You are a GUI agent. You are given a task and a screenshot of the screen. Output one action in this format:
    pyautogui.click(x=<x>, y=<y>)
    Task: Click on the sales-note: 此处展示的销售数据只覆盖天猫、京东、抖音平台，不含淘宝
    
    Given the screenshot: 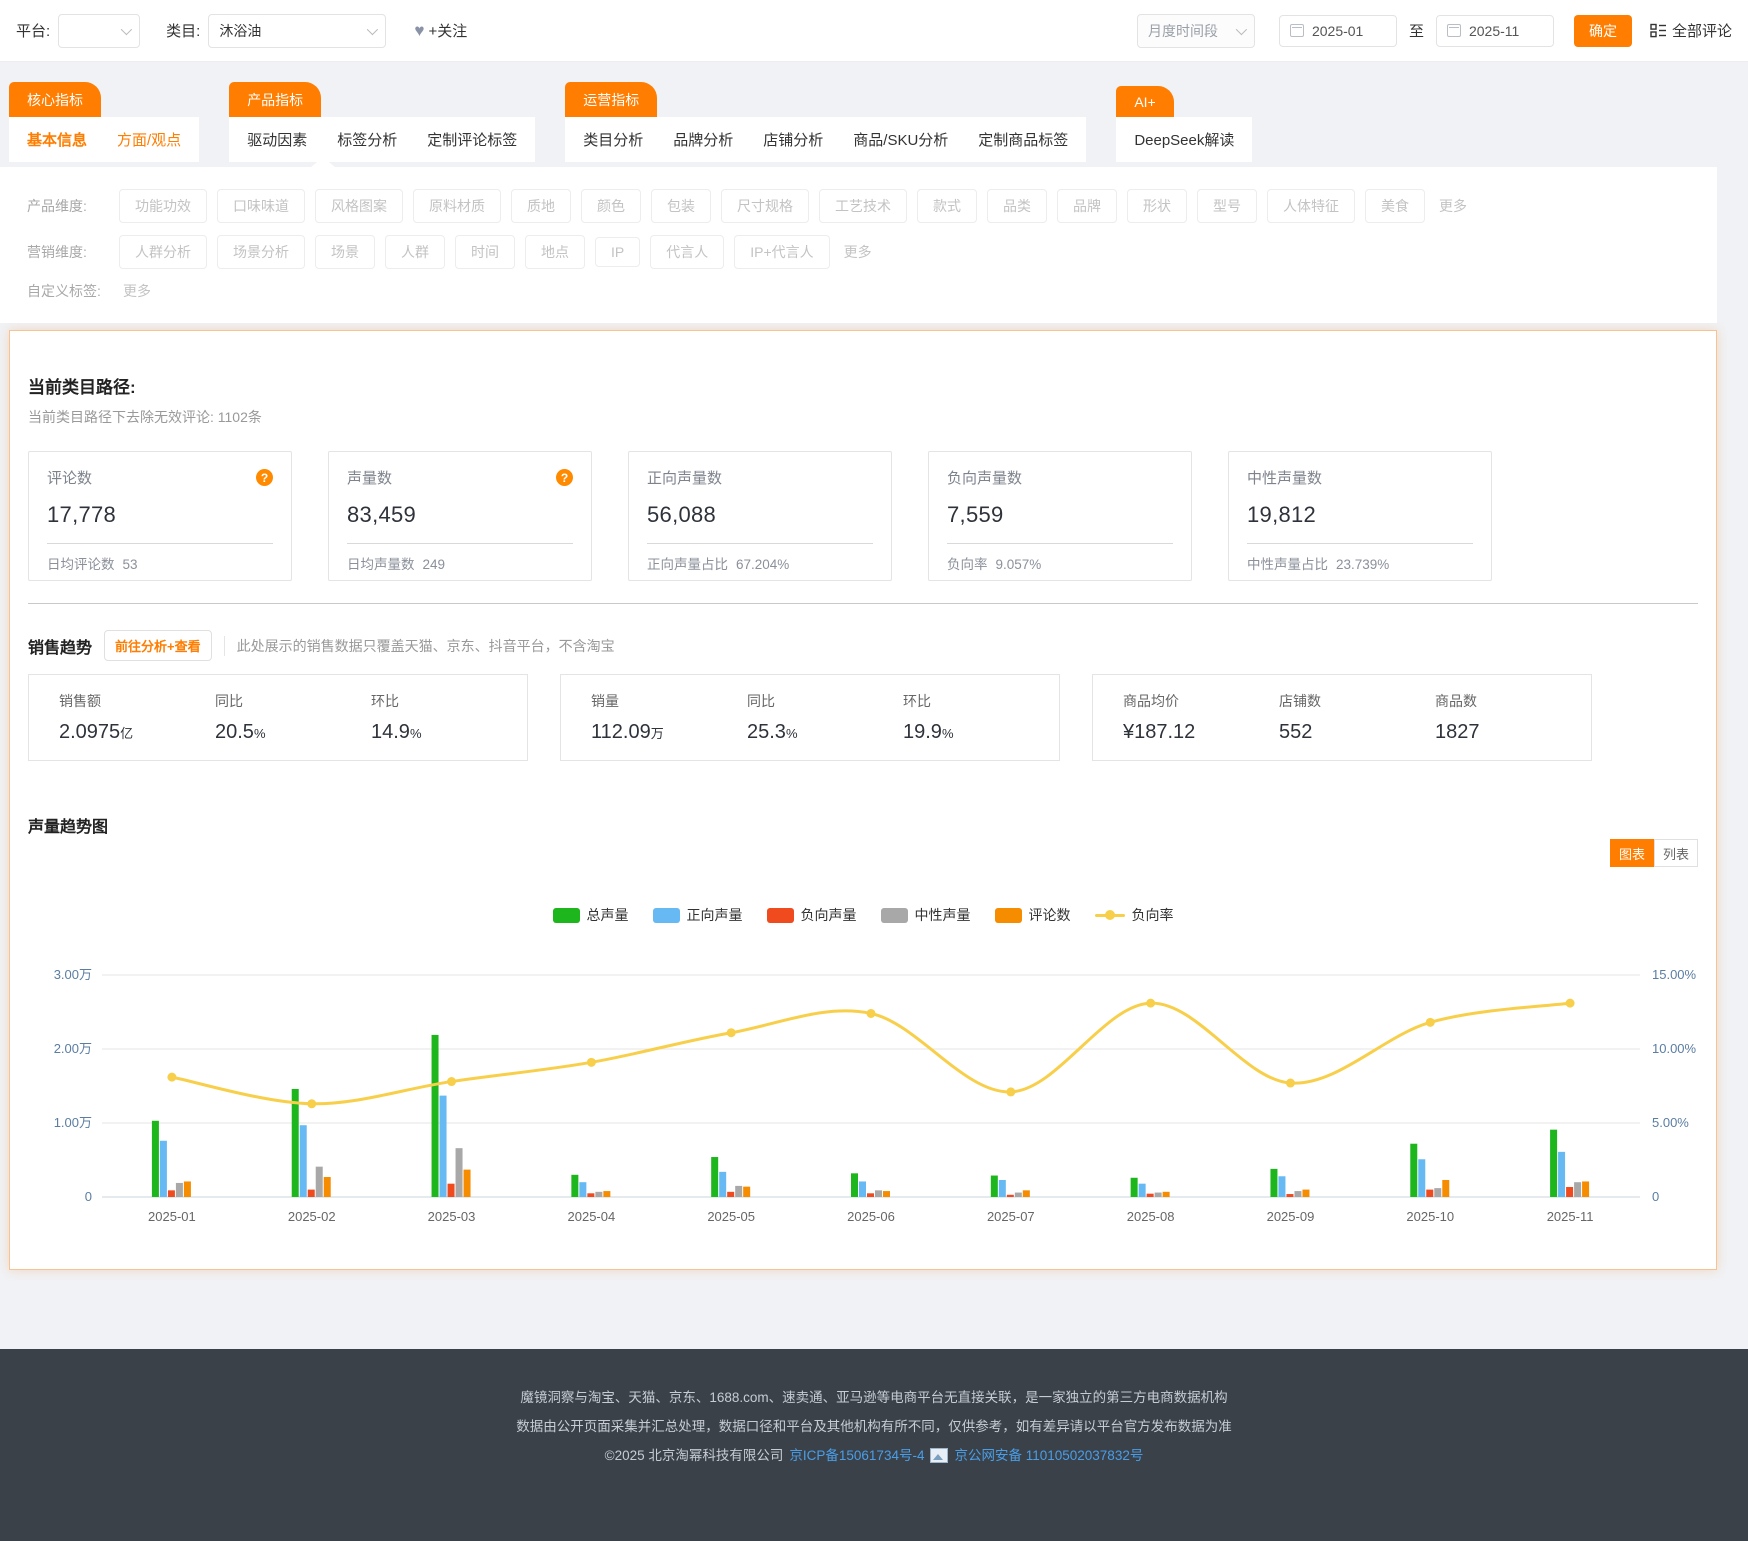 What is the action you would take?
    pyautogui.click(x=419, y=645)
    